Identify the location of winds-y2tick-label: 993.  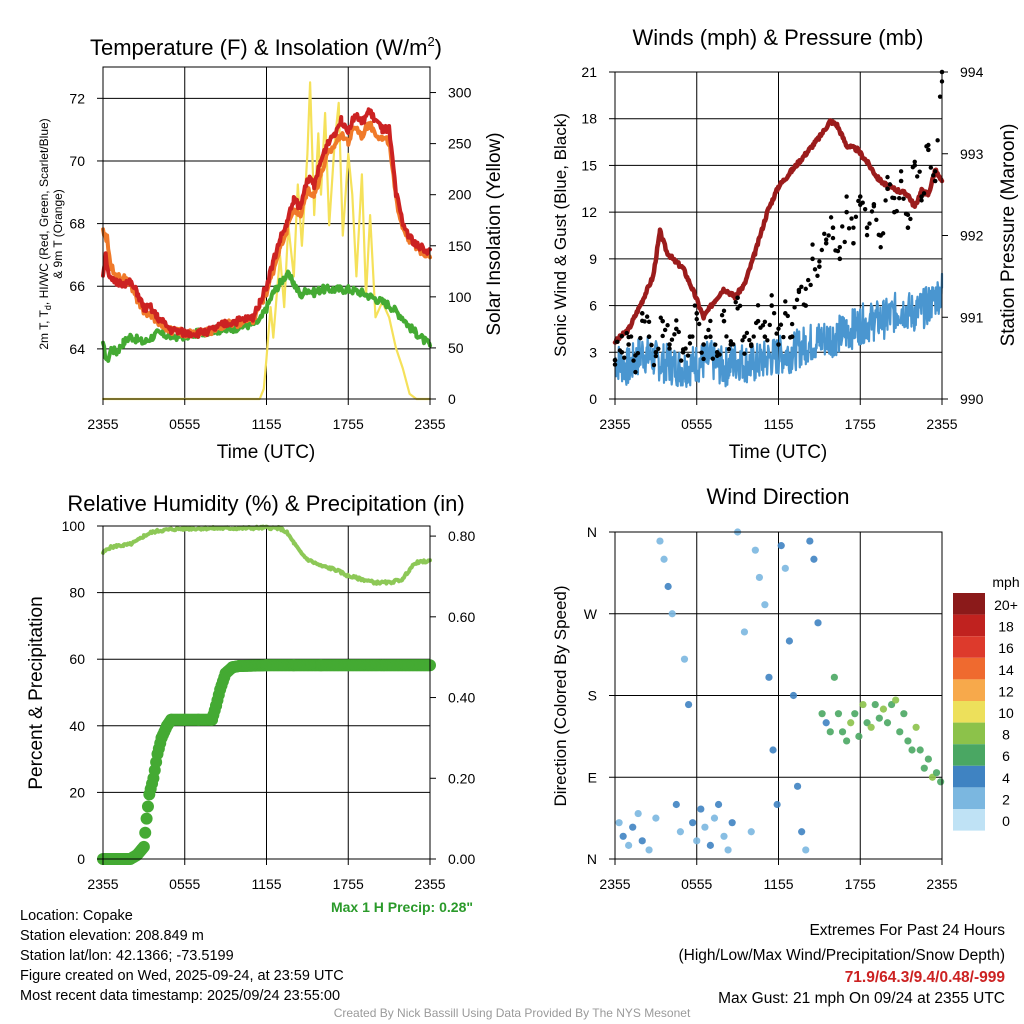
(972, 154).